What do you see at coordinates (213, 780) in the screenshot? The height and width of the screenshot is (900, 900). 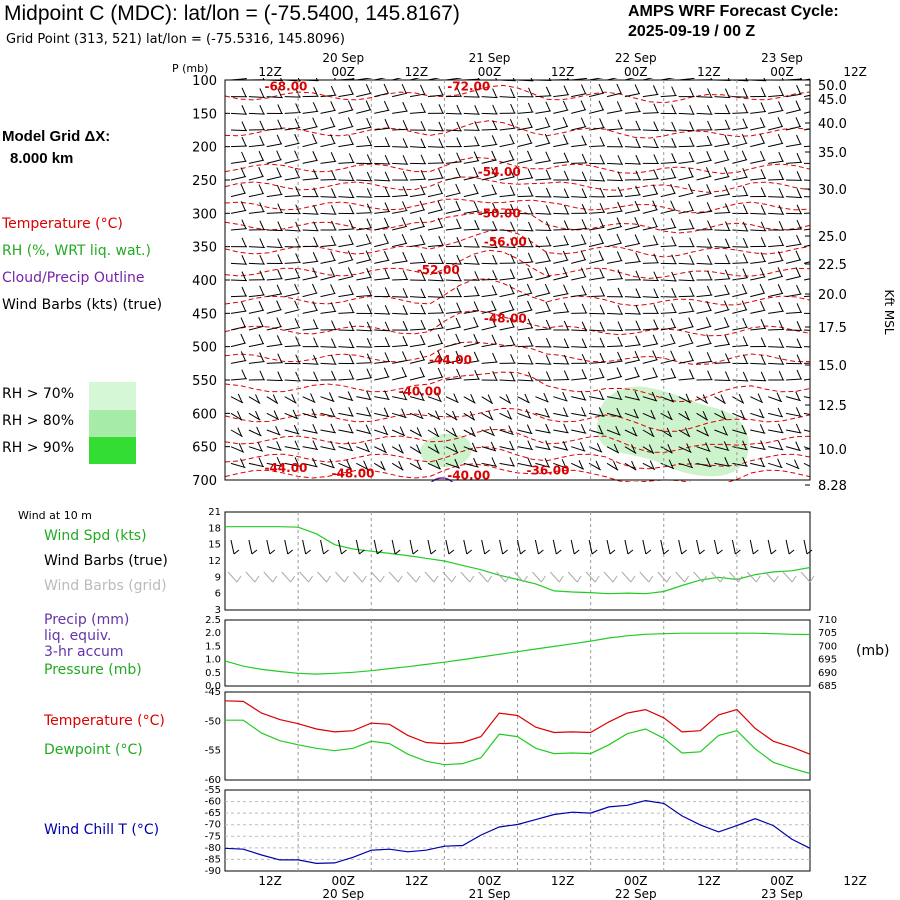 I see `panel-tick-label: -60` at bounding box center [213, 780].